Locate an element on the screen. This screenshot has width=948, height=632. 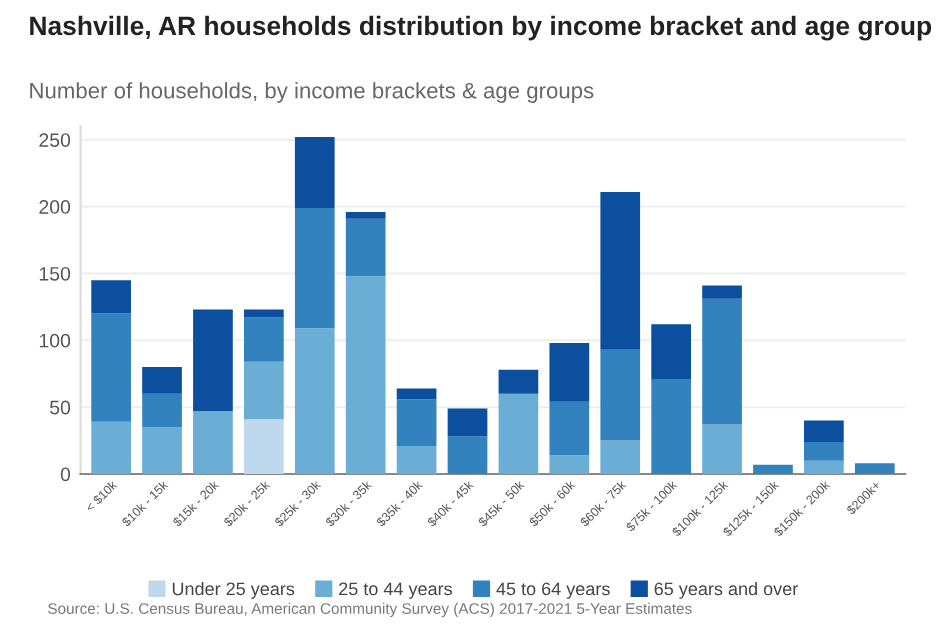
y-tick-label: 0 is located at coordinates (65, 474).